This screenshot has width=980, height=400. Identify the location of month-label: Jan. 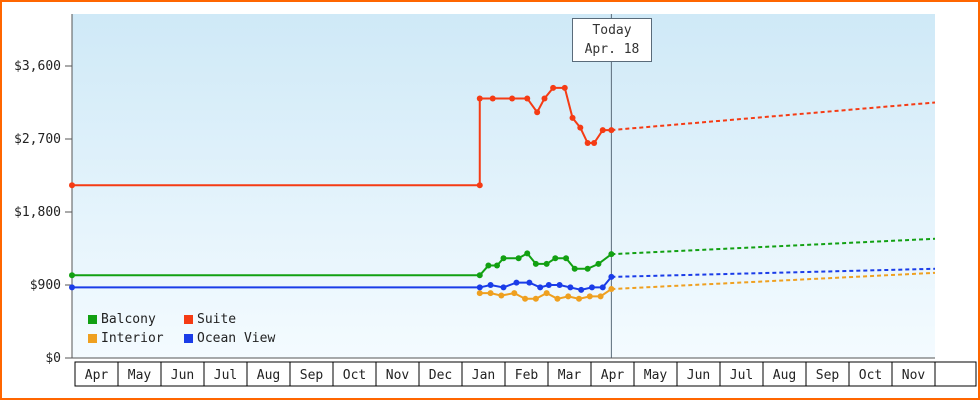
(483, 375).